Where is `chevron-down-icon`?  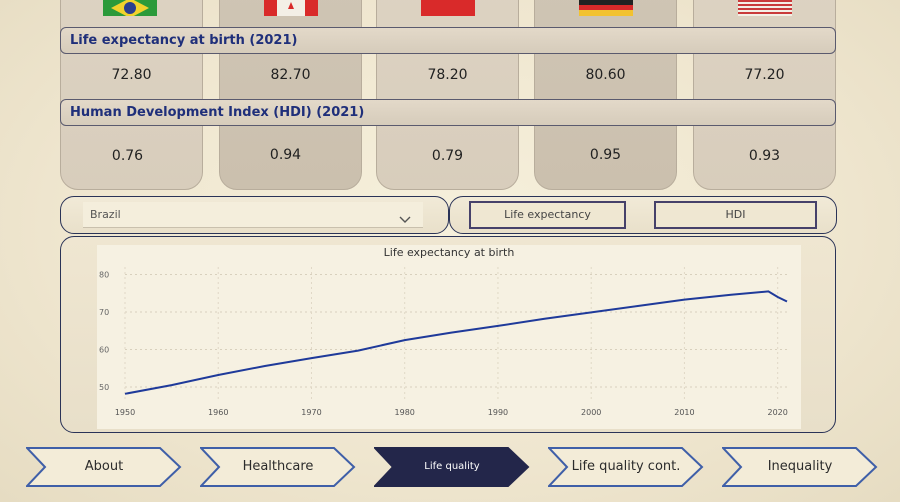 chevron-down-icon is located at coordinates (405, 218).